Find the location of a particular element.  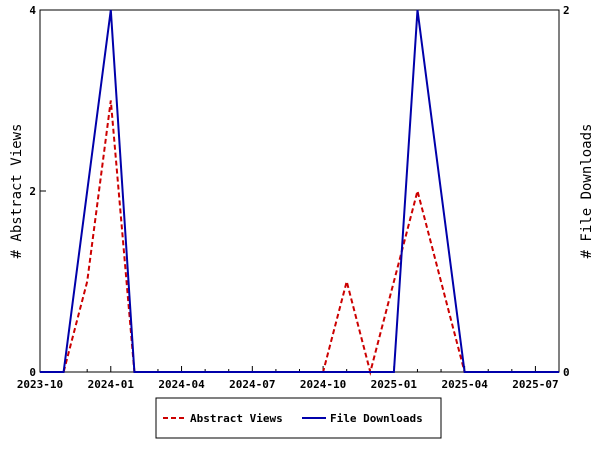

x-tick-label: 2024-10 is located at coordinates (323, 384).